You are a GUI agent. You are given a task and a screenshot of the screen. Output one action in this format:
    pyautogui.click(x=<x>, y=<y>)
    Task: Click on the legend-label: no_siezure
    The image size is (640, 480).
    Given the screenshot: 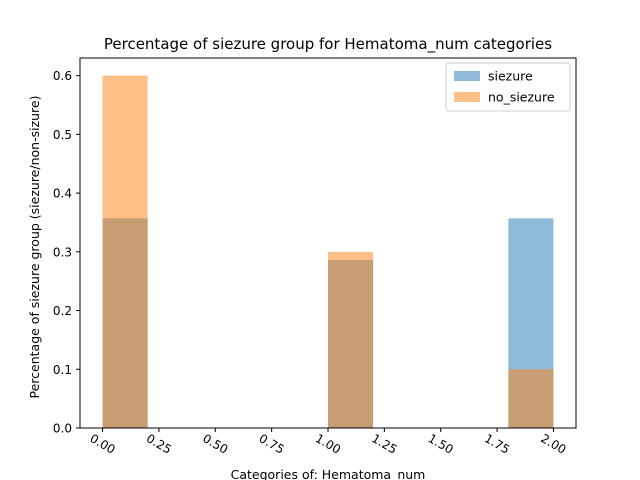 What is the action you would take?
    pyautogui.click(x=521, y=97)
    